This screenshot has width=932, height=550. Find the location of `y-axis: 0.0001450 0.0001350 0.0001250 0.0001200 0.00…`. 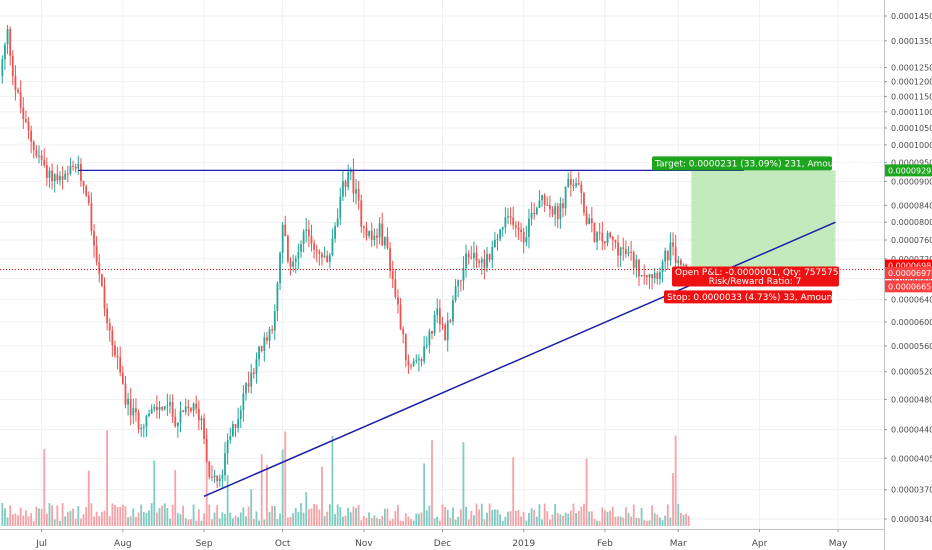

y-axis: 0.0001450 0.0001350 0.0001250 0.0001200 0.00… is located at coordinates (908, 268).